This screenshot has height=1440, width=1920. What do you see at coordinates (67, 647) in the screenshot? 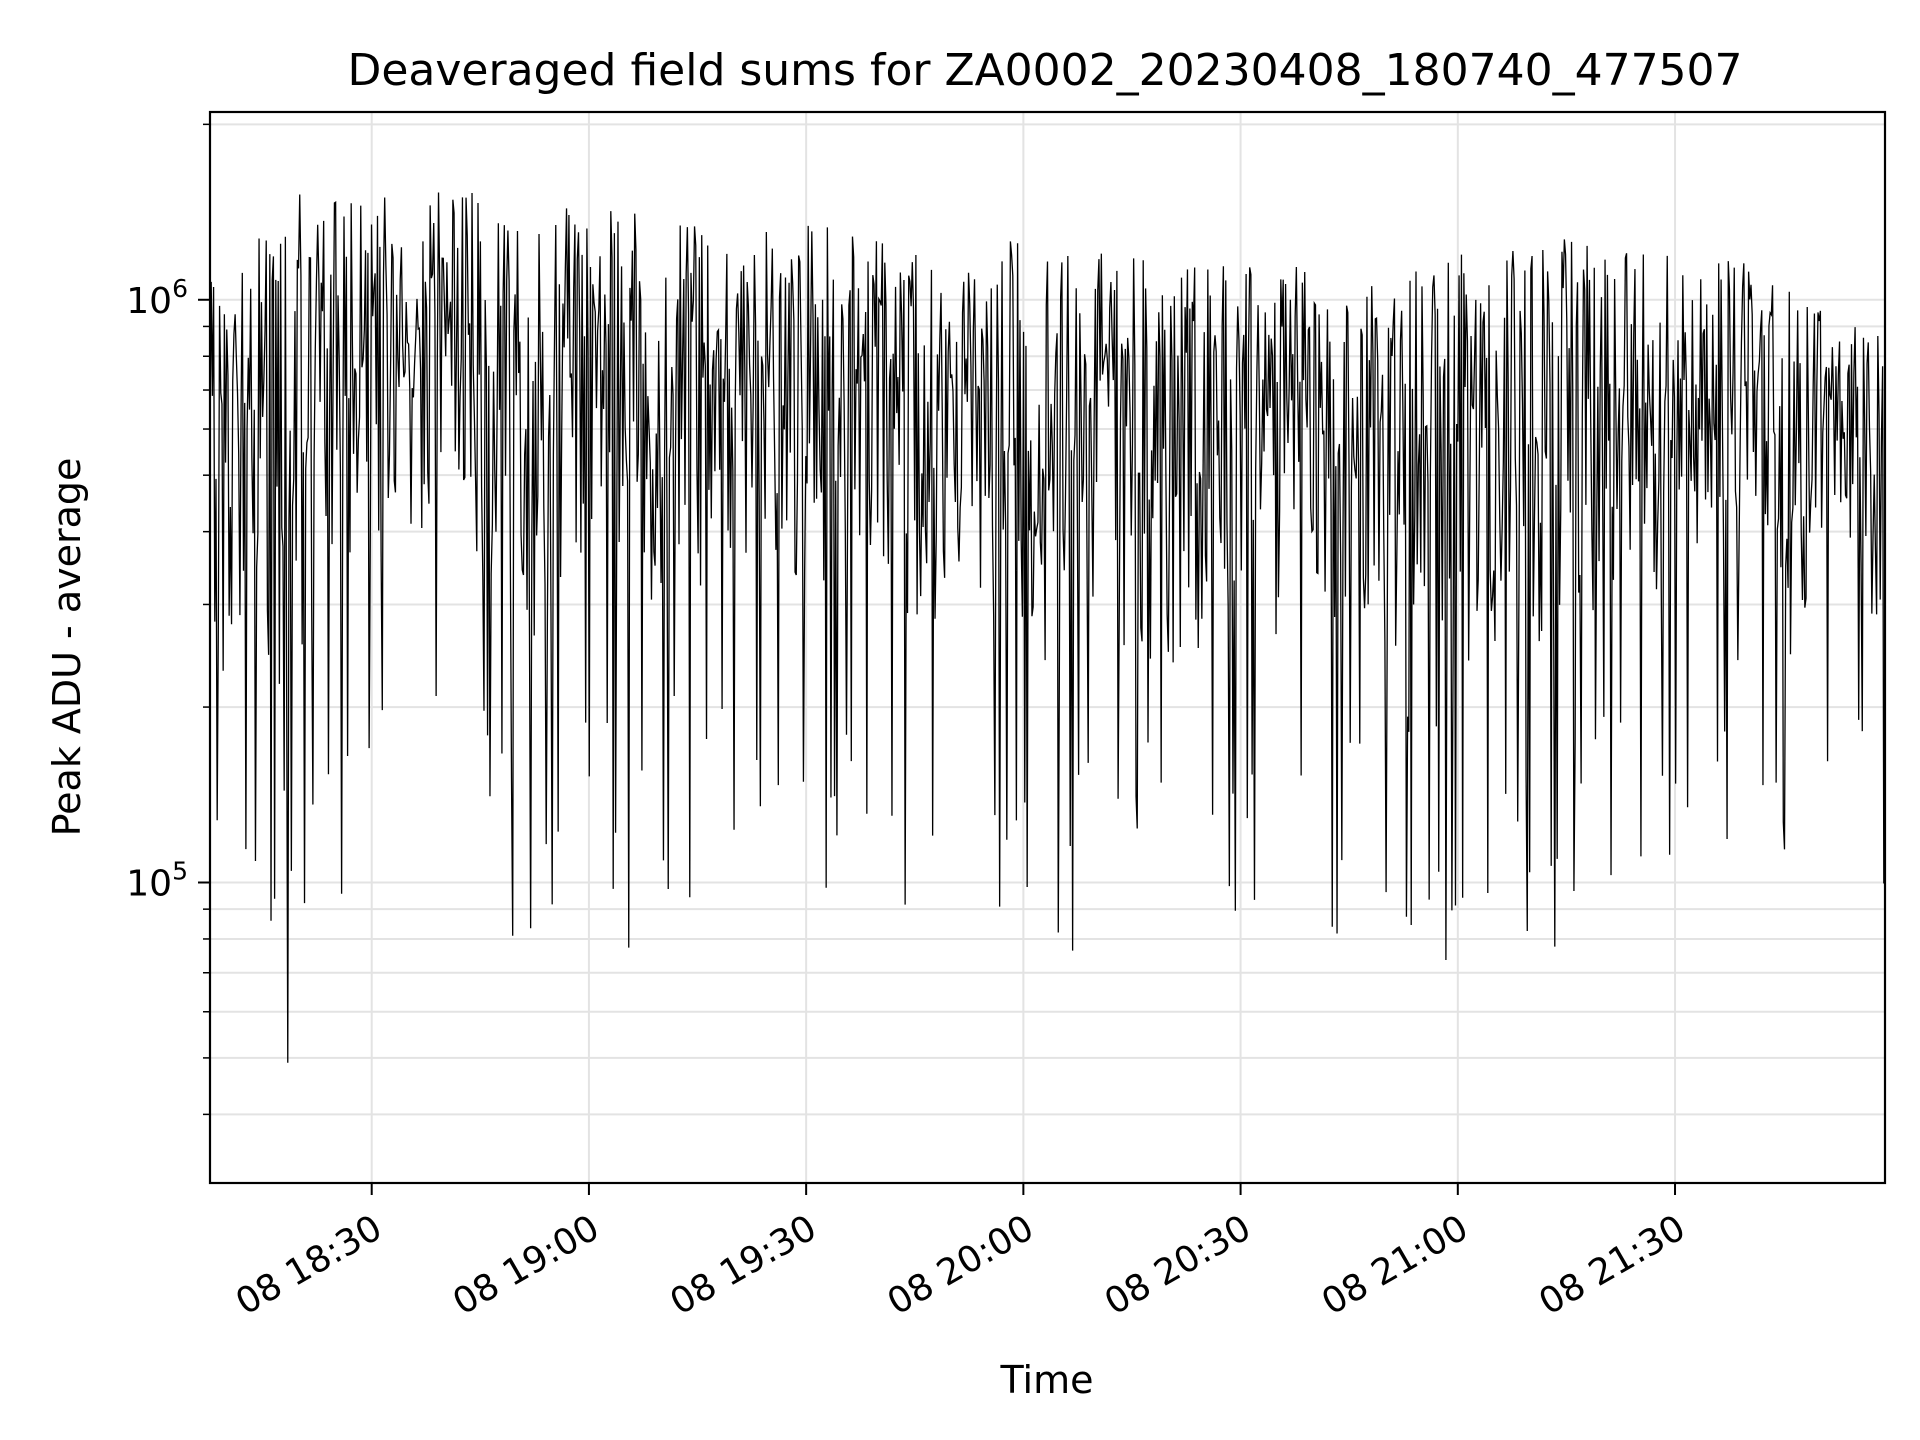
I see `y-axis-label: Peak ADU - average` at bounding box center [67, 647].